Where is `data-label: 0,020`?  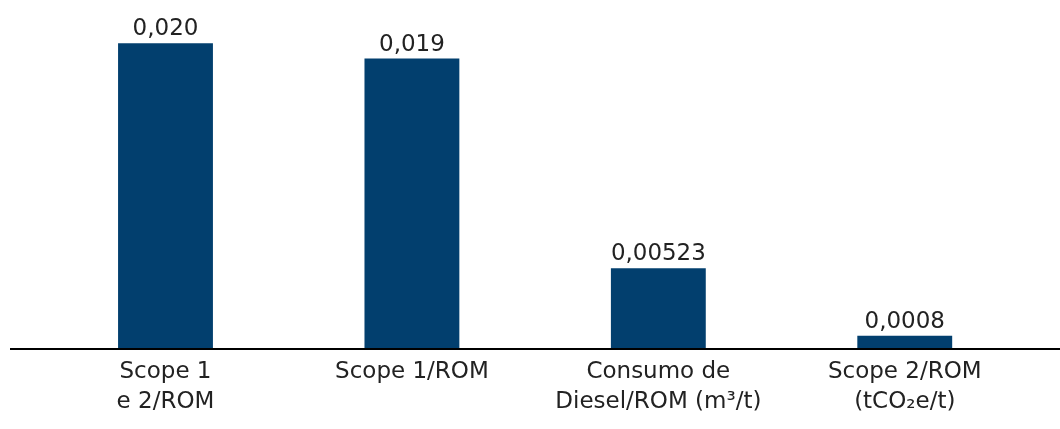
data-label: 0,020 is located at coordinates (165, 27).